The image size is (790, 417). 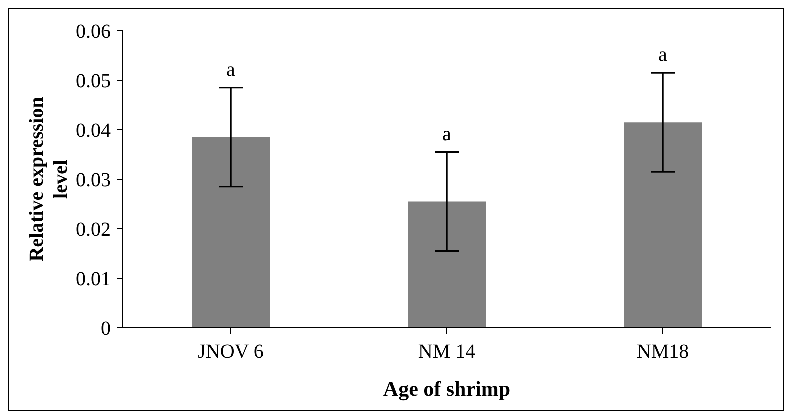 I want to click on y-tick-label: 0.01, so click(x=93, y=279).